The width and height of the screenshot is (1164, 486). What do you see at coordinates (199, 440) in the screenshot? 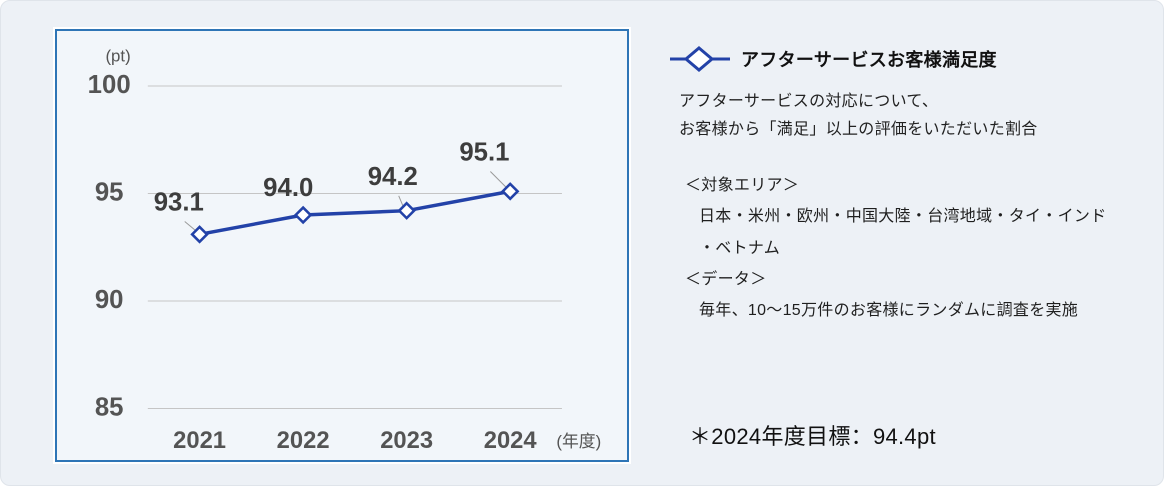
I see `x-tick-label: 2021` at bounding box center [199, 440].